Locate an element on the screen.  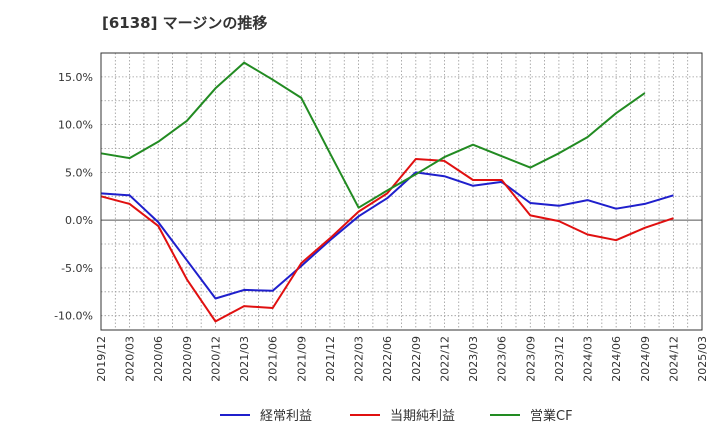
legend-label: 経常利益 is located at coordinates (286, 416).